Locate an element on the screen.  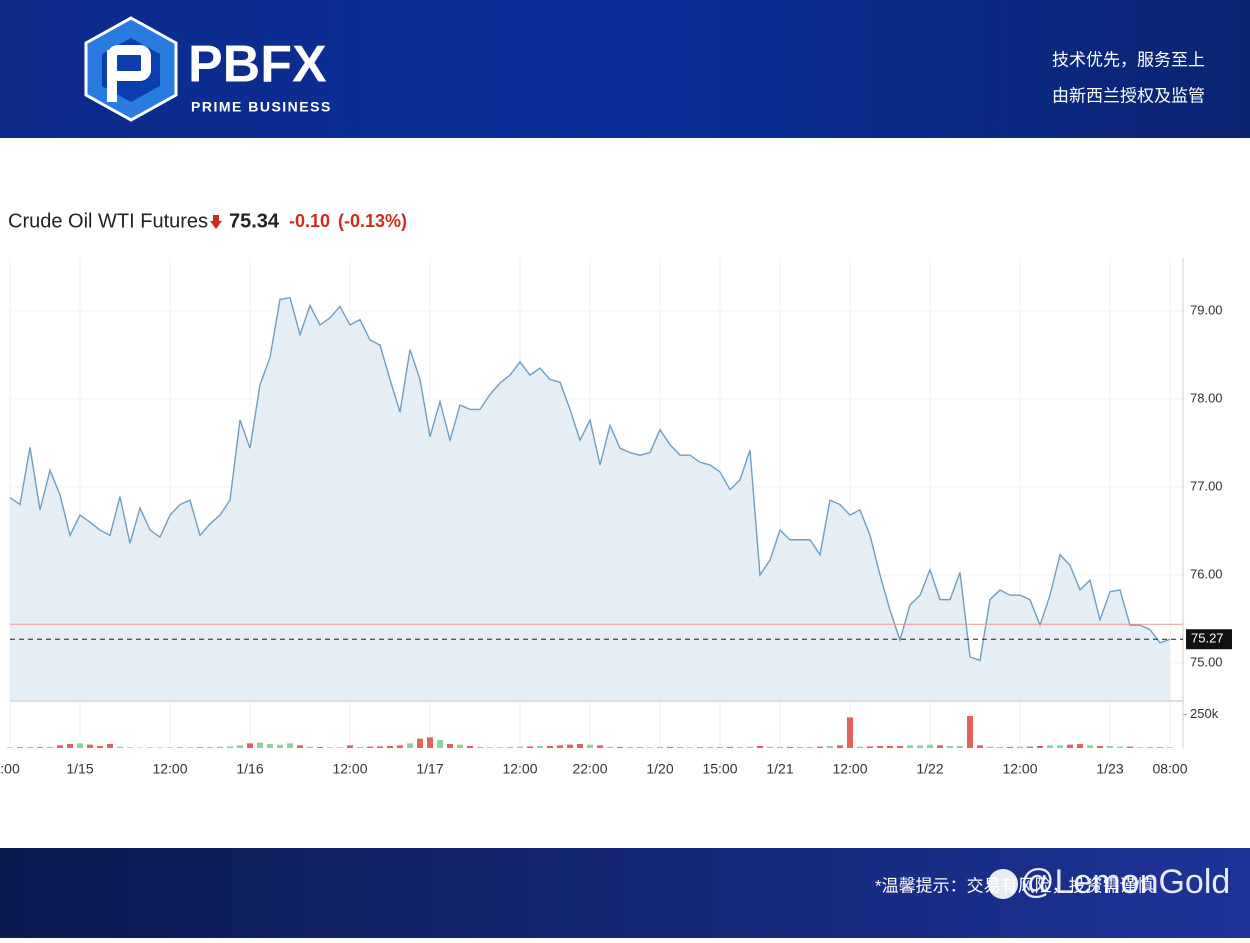
x-tick-label: 1/21 is located at coordinates (779, 769).